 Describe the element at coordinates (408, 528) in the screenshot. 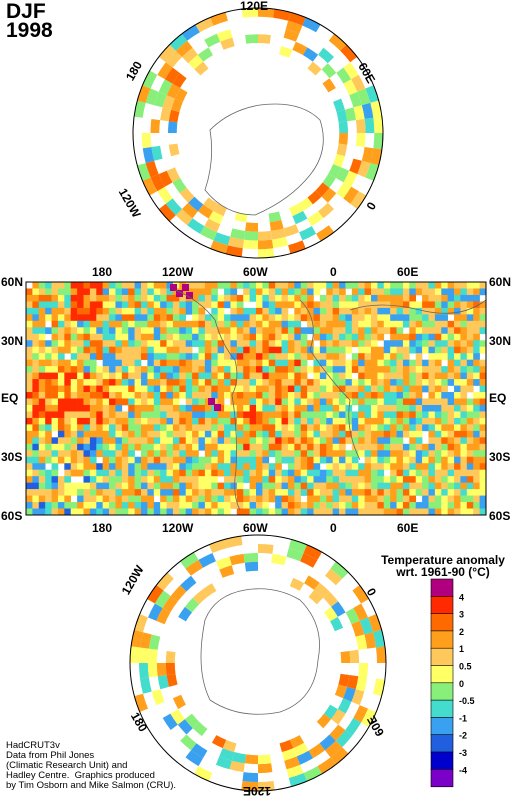

I see `eq-bottom-60e: 60E` at that location.